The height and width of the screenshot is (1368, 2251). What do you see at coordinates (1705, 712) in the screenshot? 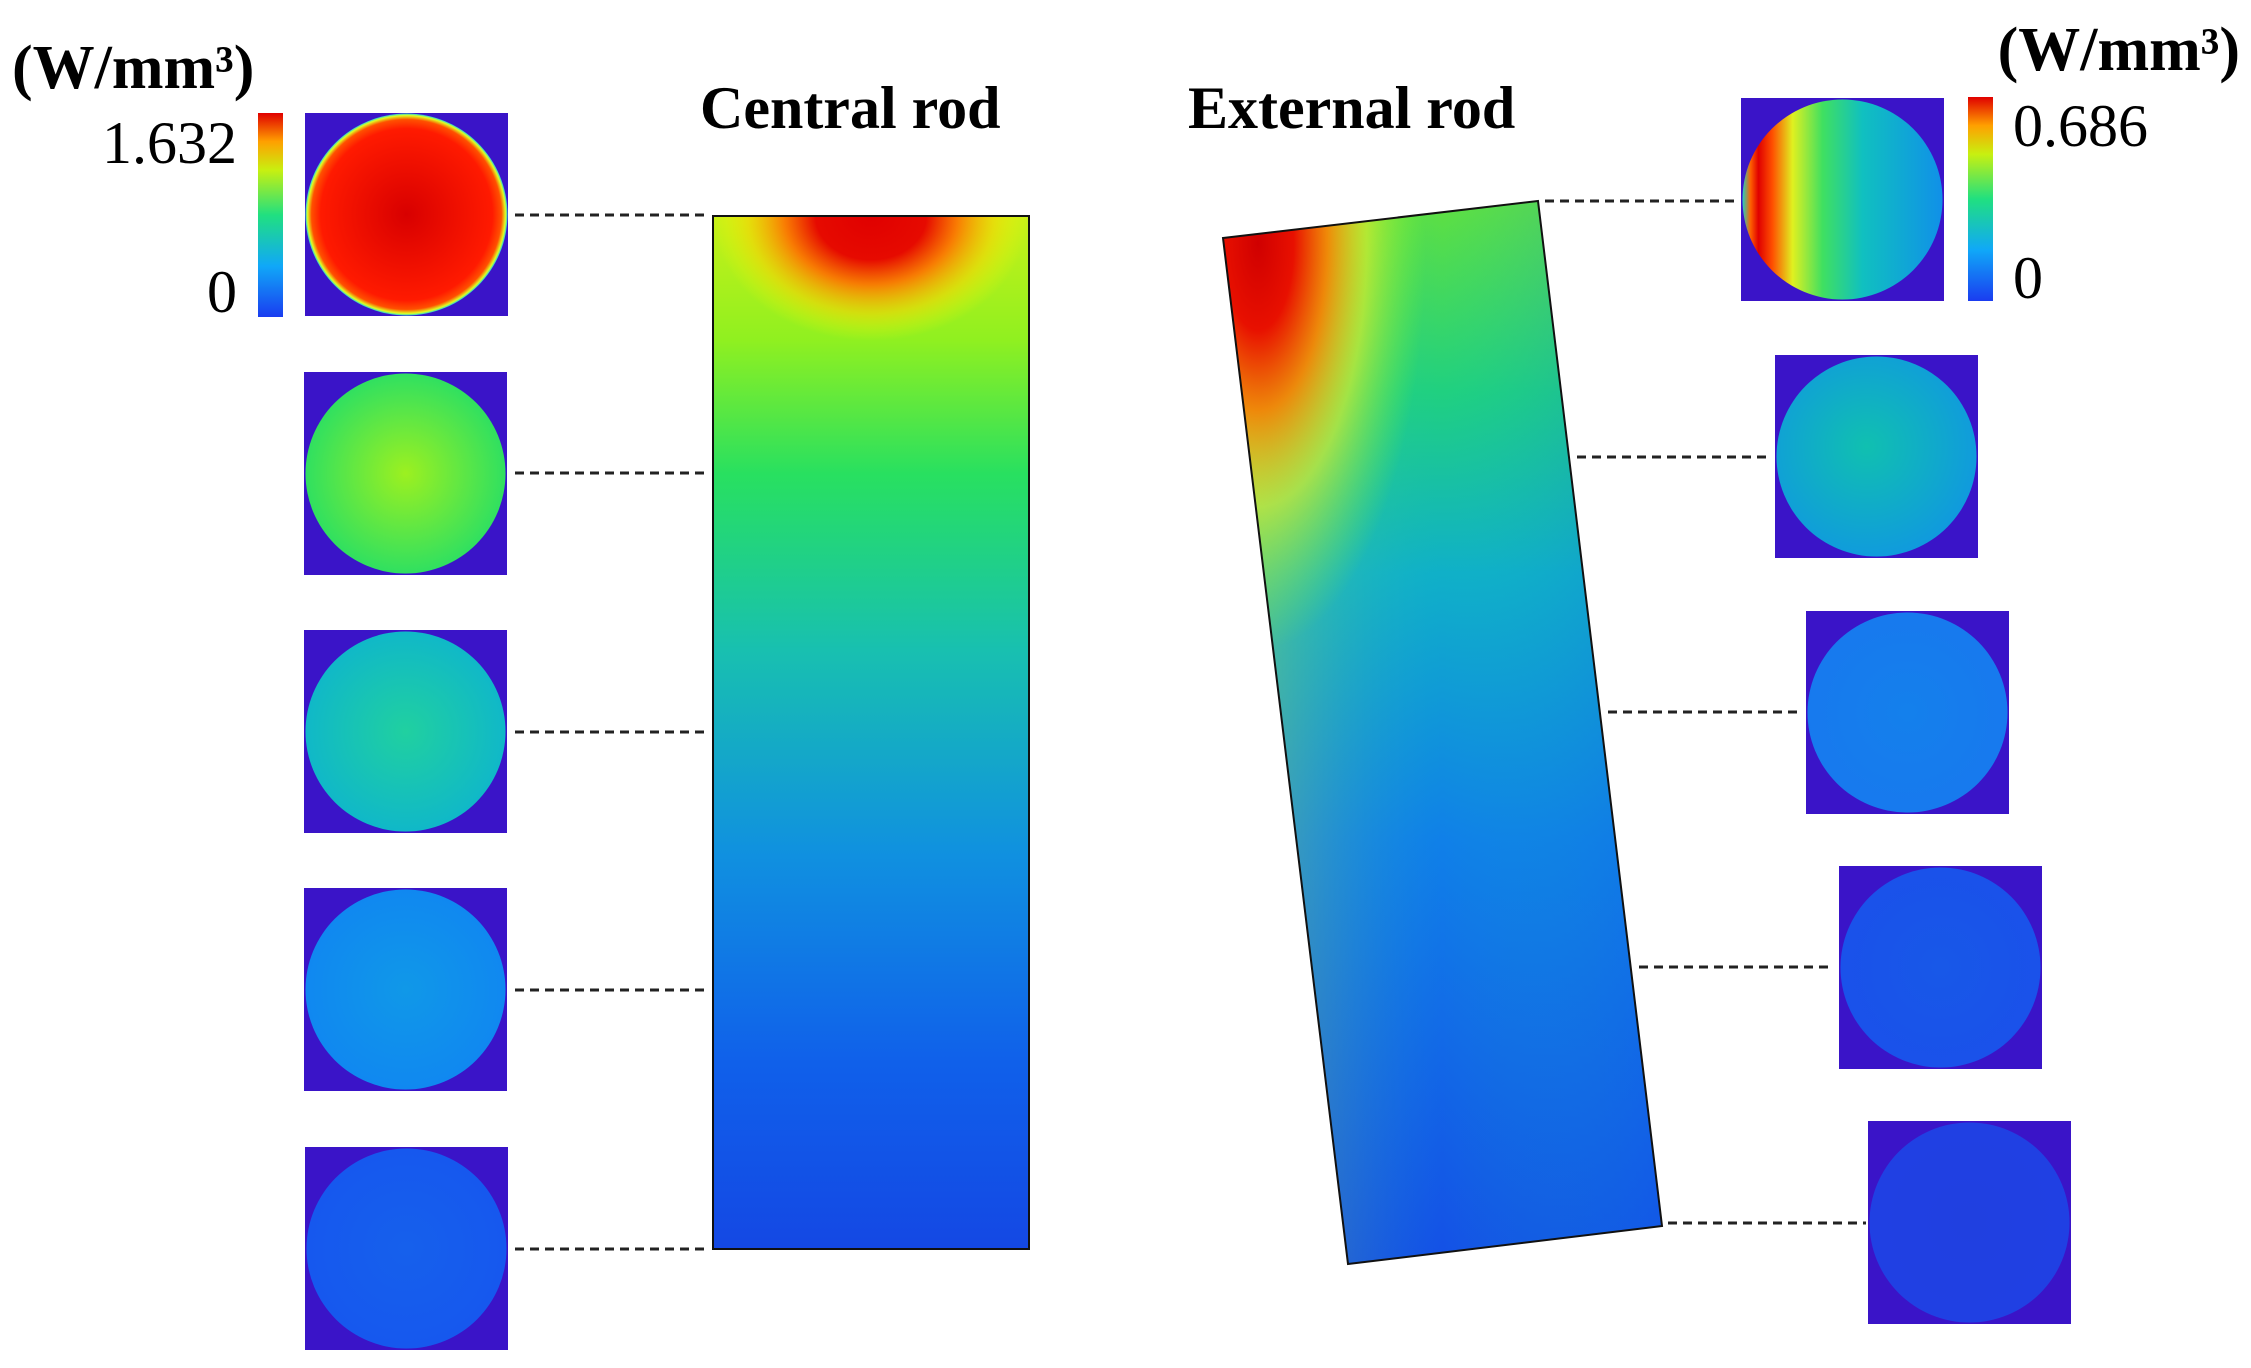
I see `external-leader-lines` at bounding box center [1705, 712].